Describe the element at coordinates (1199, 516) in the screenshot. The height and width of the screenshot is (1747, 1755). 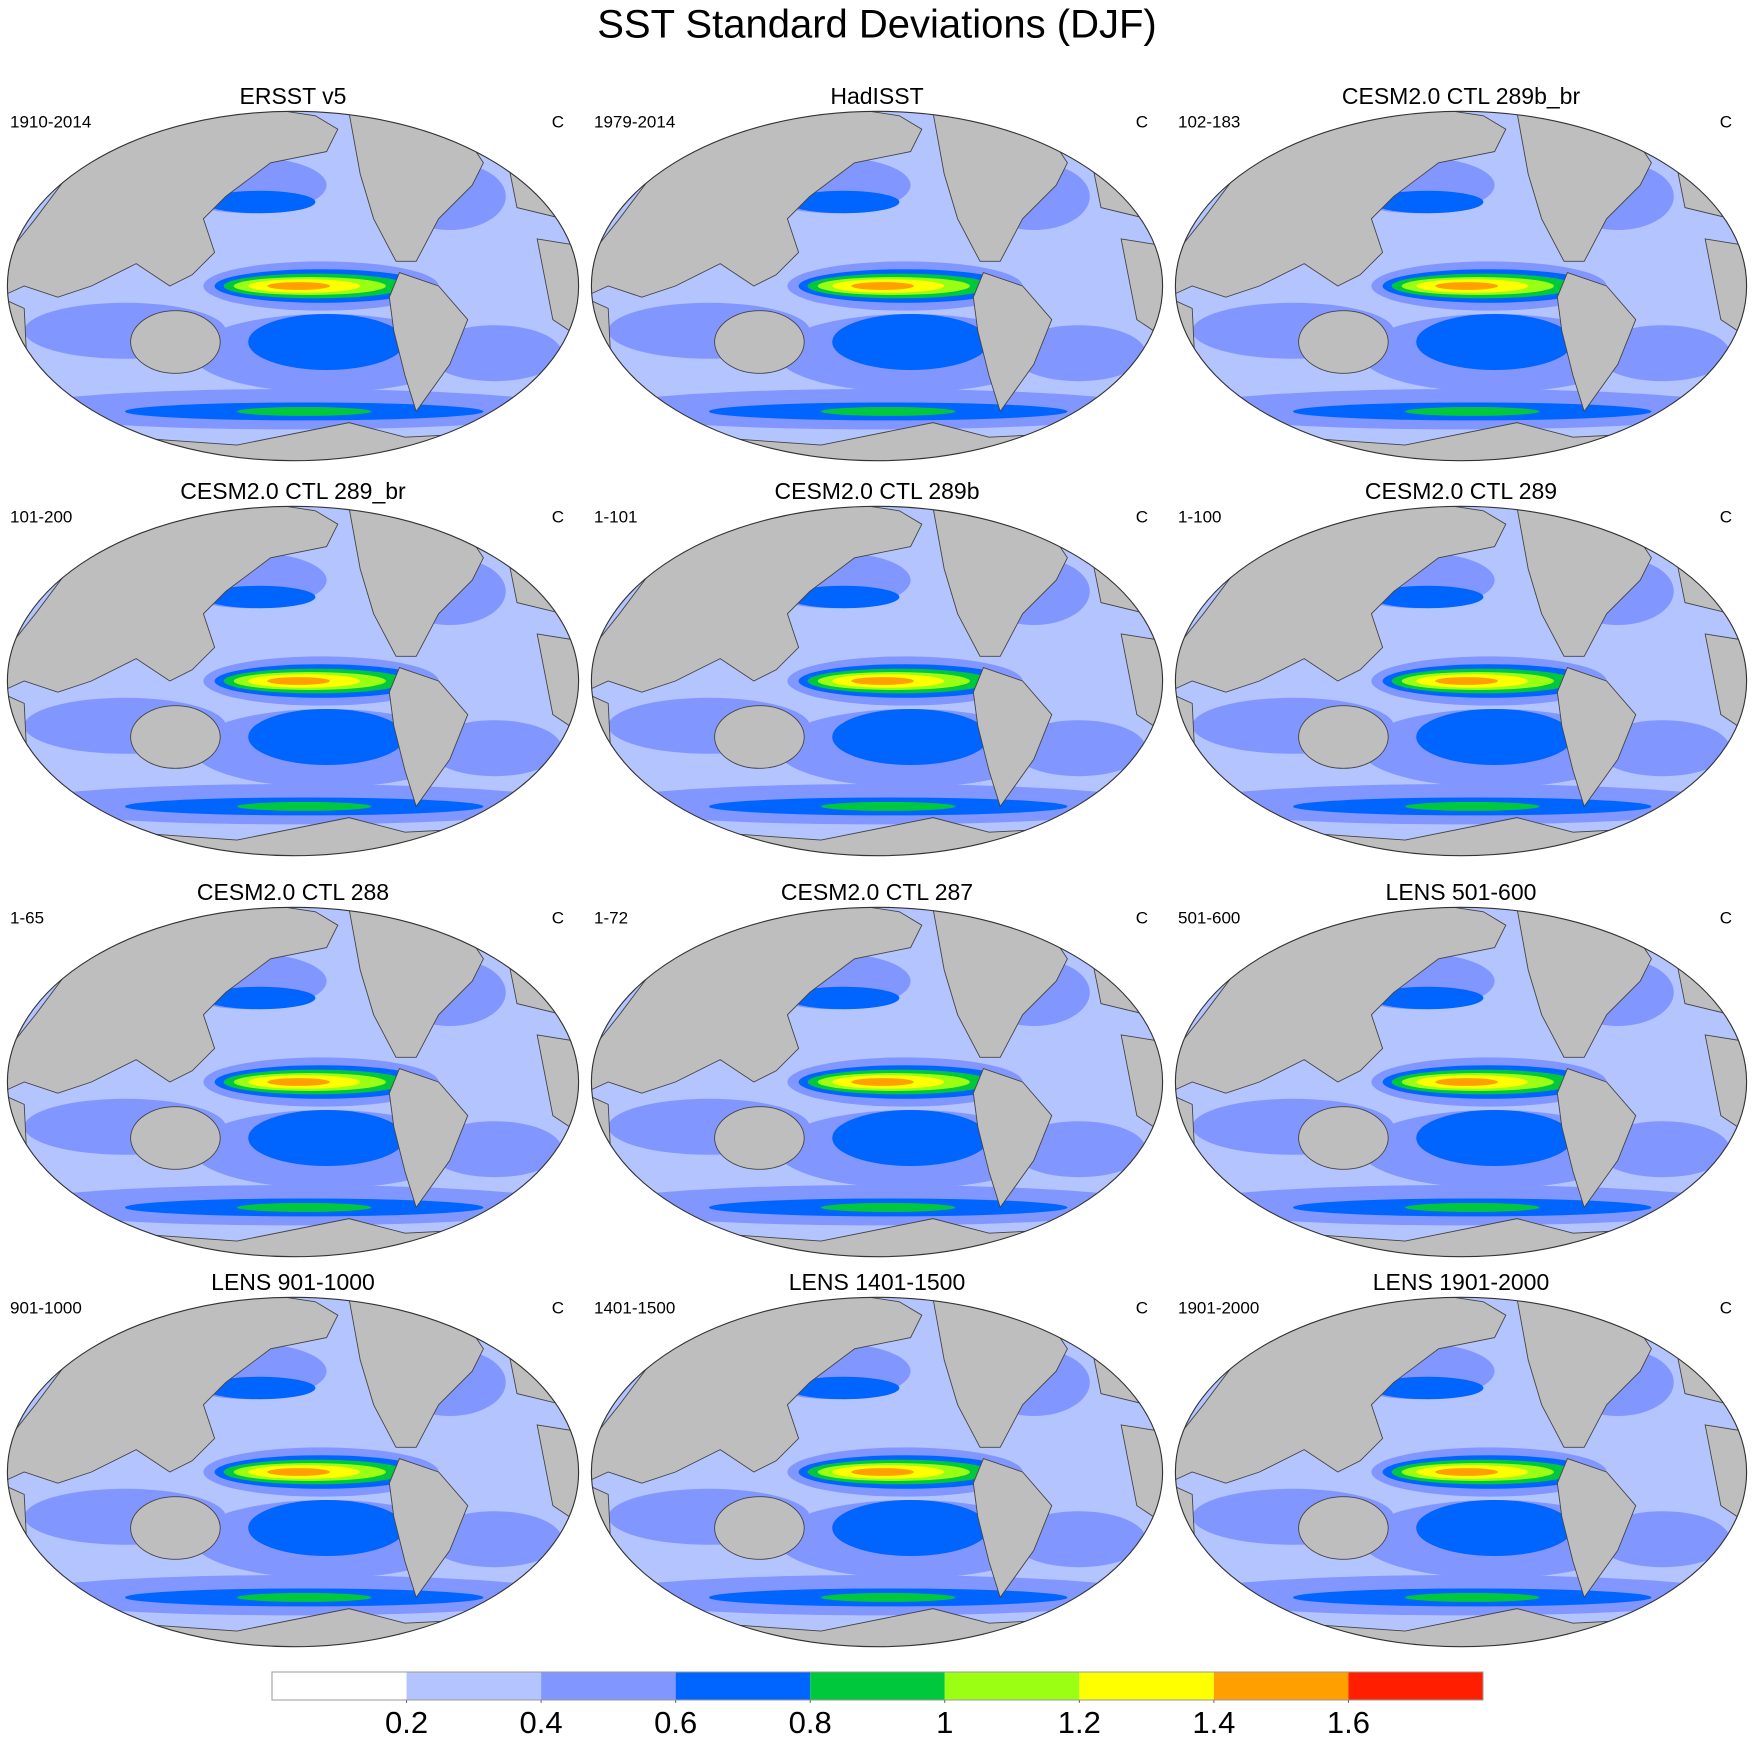
I see `panel-period: 1-100` at that location.